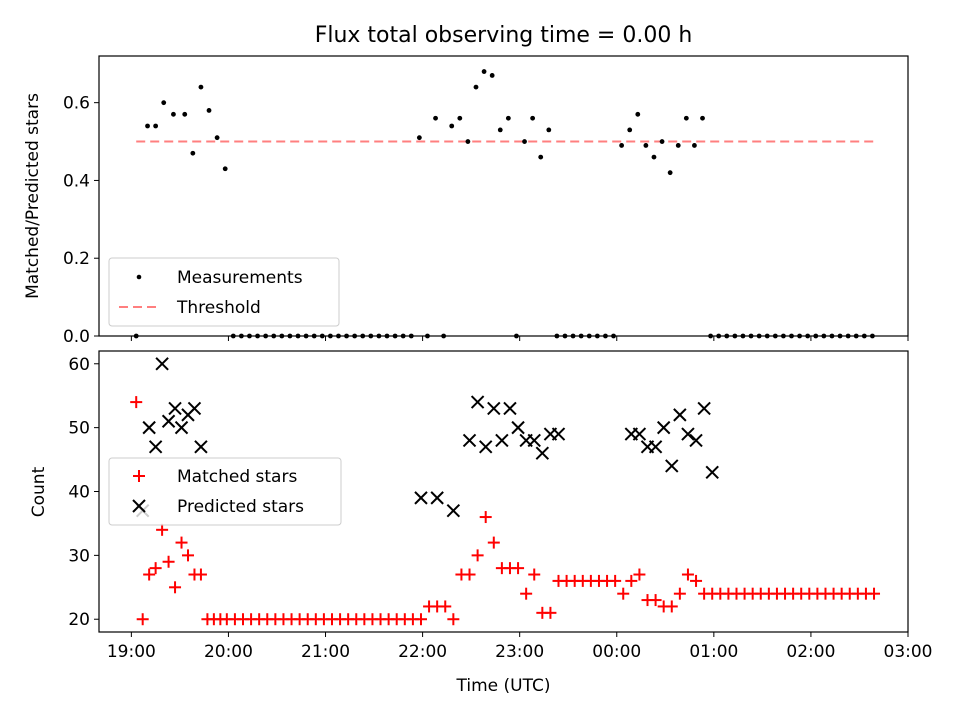 The height and width of the screenshot is (720, 960). What do you see at coordinates (616, 652) in the screenshot?
I see `x-tick-label: 00:00` at bounding box center [616, 652].